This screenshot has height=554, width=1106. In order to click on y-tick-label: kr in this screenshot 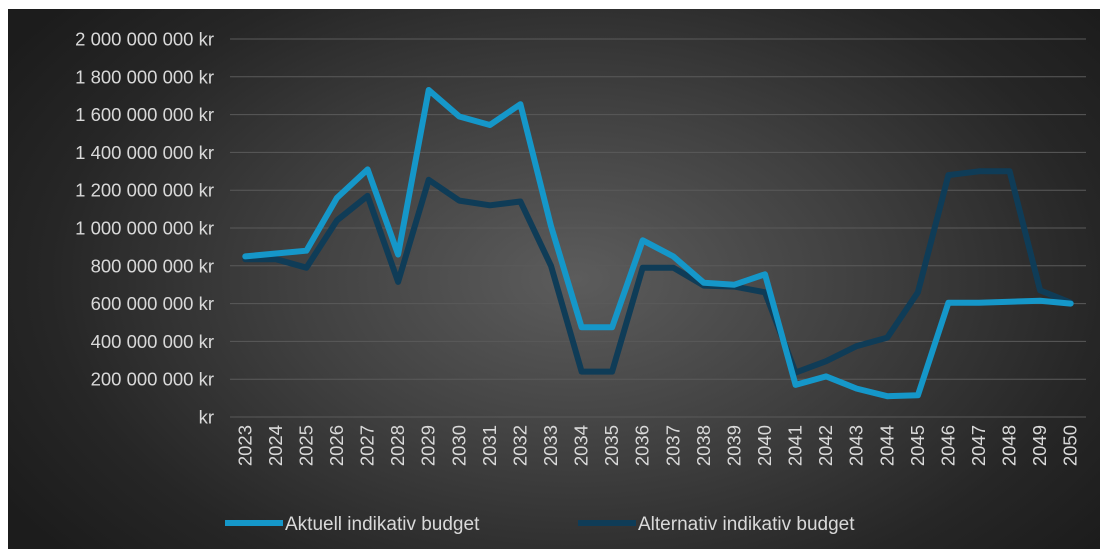, I will do `click(206, 417)`.